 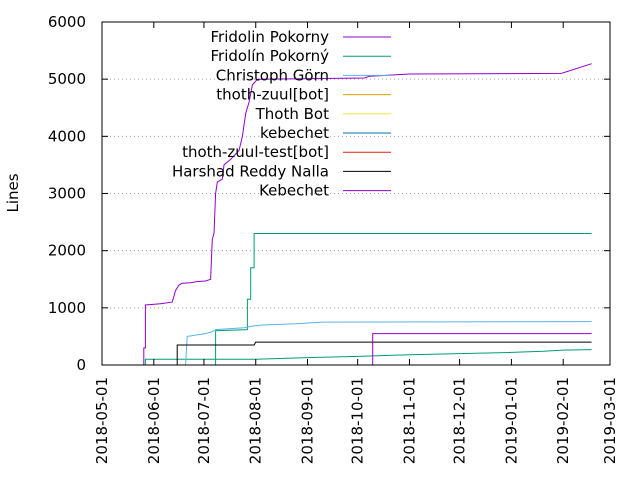 What do you see at coordinates (272, 75) in the screenshot?
I see `legend-label: Christoph Görn` at bounding box center [272, 75].